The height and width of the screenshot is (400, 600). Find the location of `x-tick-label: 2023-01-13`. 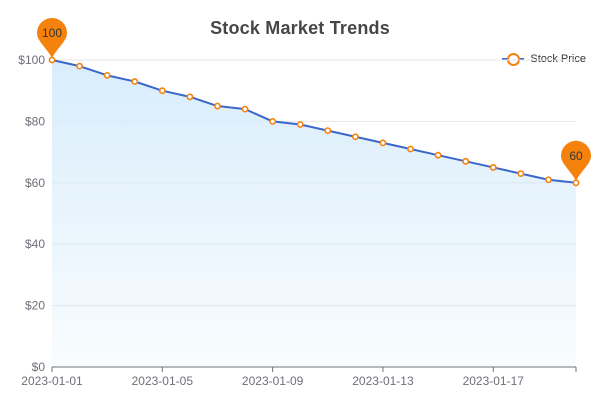

x-tick-label: 2023-01-13 is located at coordinates (383, 381).